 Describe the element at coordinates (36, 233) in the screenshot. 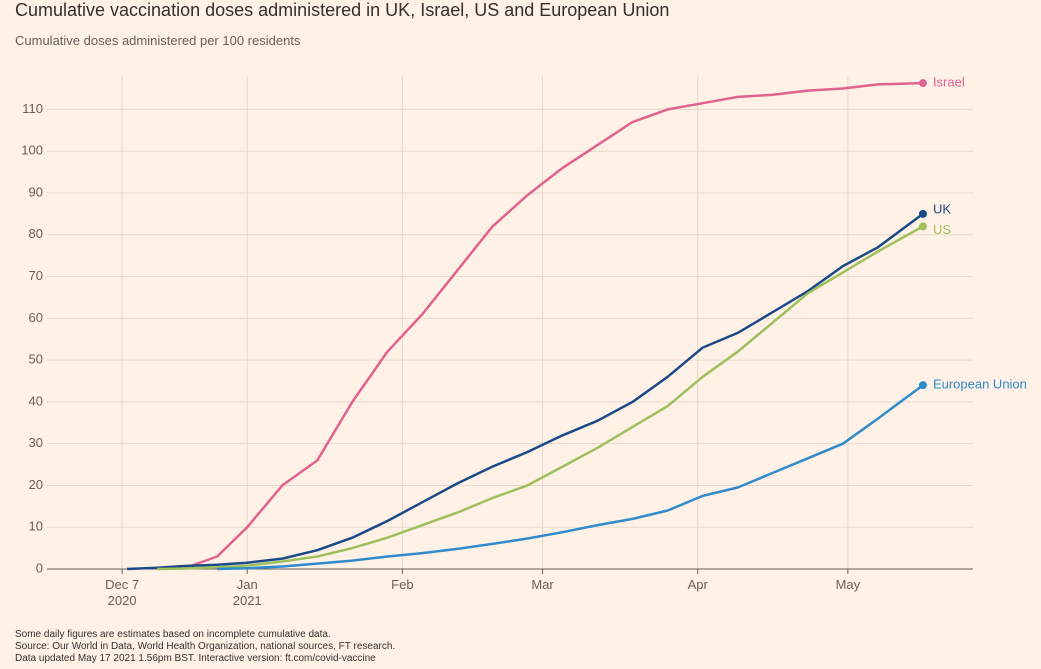

I see `y-tick-label: 80` at that location.